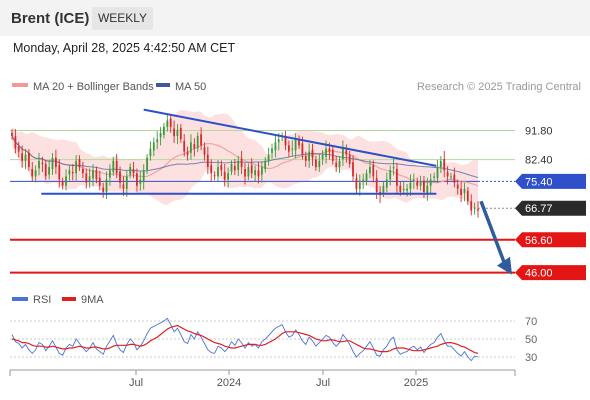 This screenshot has height=400, width=590. Describe the element at coordinates (262, 379) in the screenshot. I see `x-axis: Jul 2024 Jul 2025` at that location.